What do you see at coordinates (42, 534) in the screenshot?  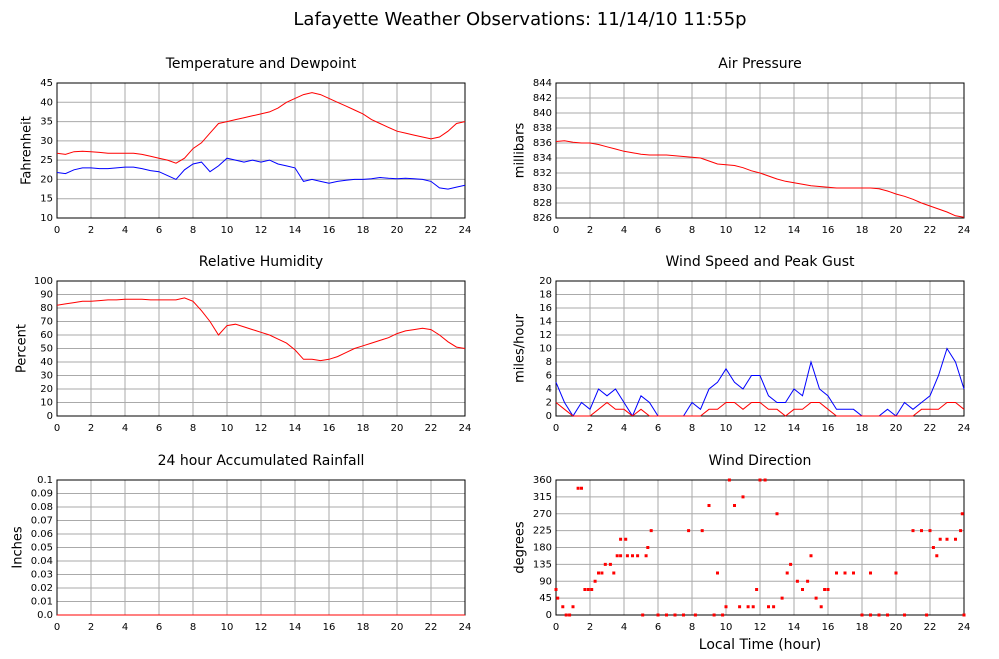 I see `y-tick-label: 0.06` at bounding box center [42, 534].